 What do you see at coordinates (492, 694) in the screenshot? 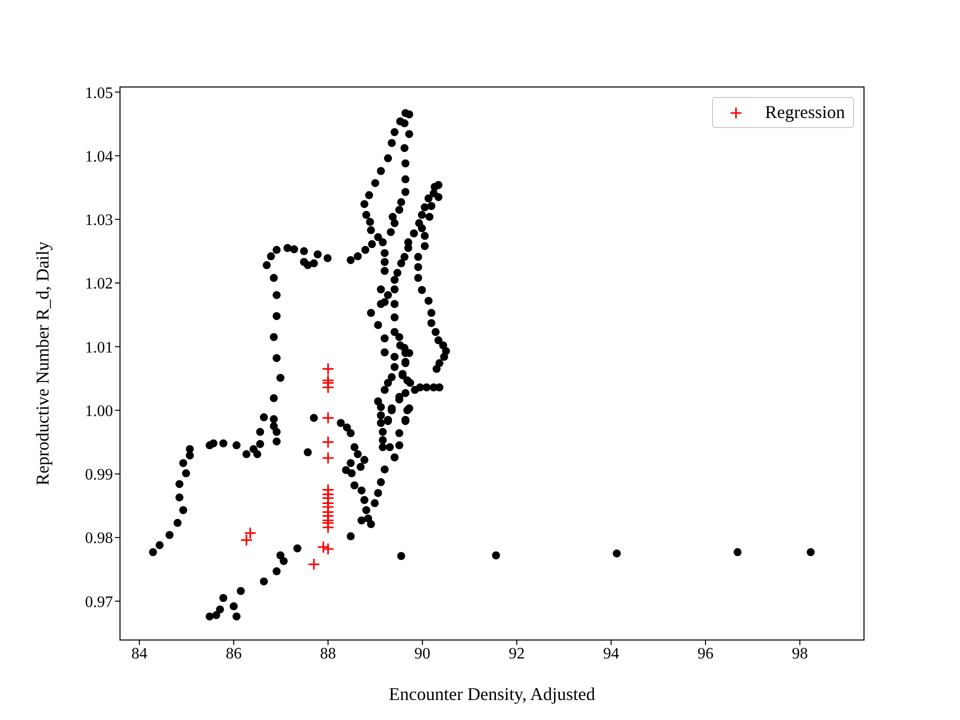
I see `x-axis-title: Encounter Density, Adjusted` at bounding box center [492, 694].